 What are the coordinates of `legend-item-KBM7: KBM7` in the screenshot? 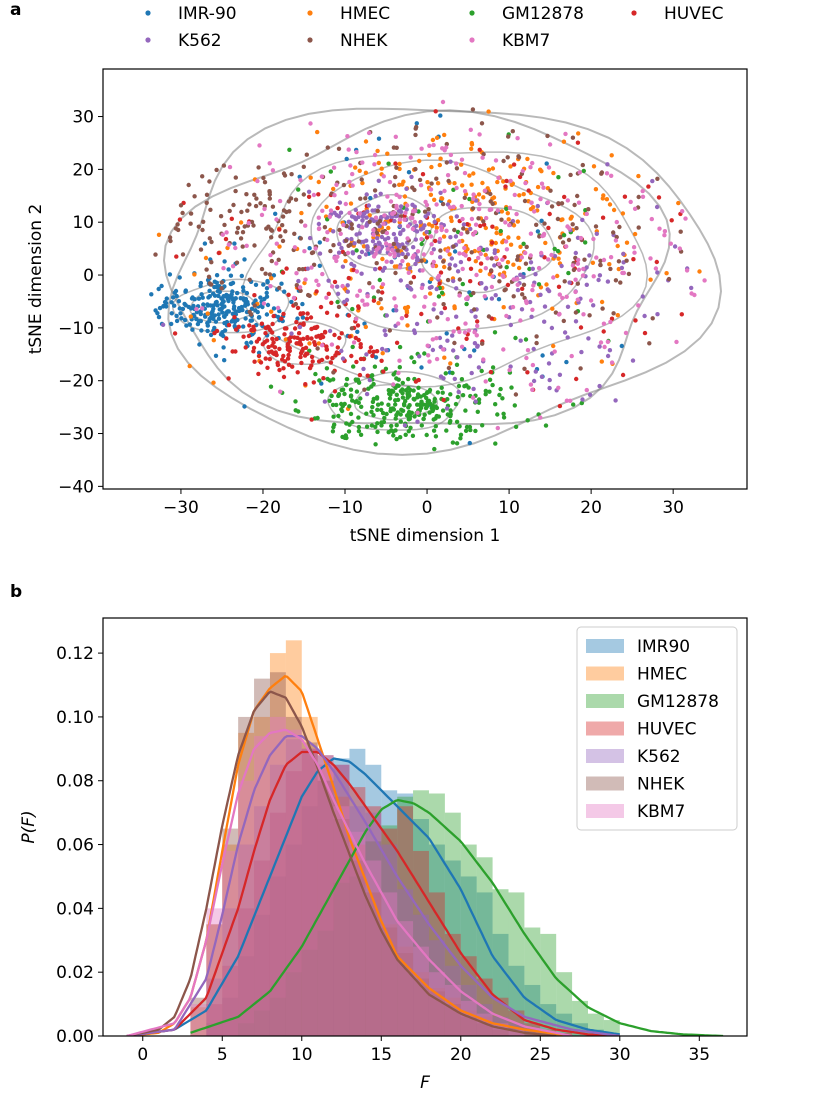 It's located at (509, 41).